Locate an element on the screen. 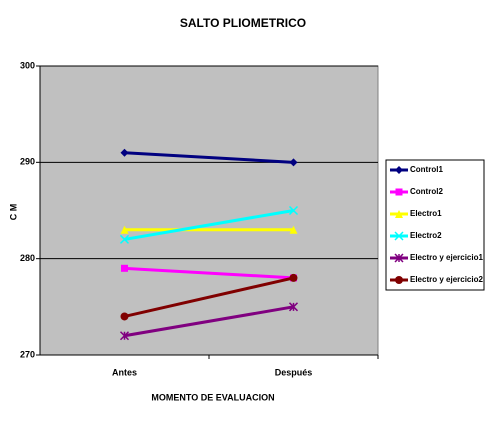  y-tick-label: 290 is located at coordinates (27, 162).